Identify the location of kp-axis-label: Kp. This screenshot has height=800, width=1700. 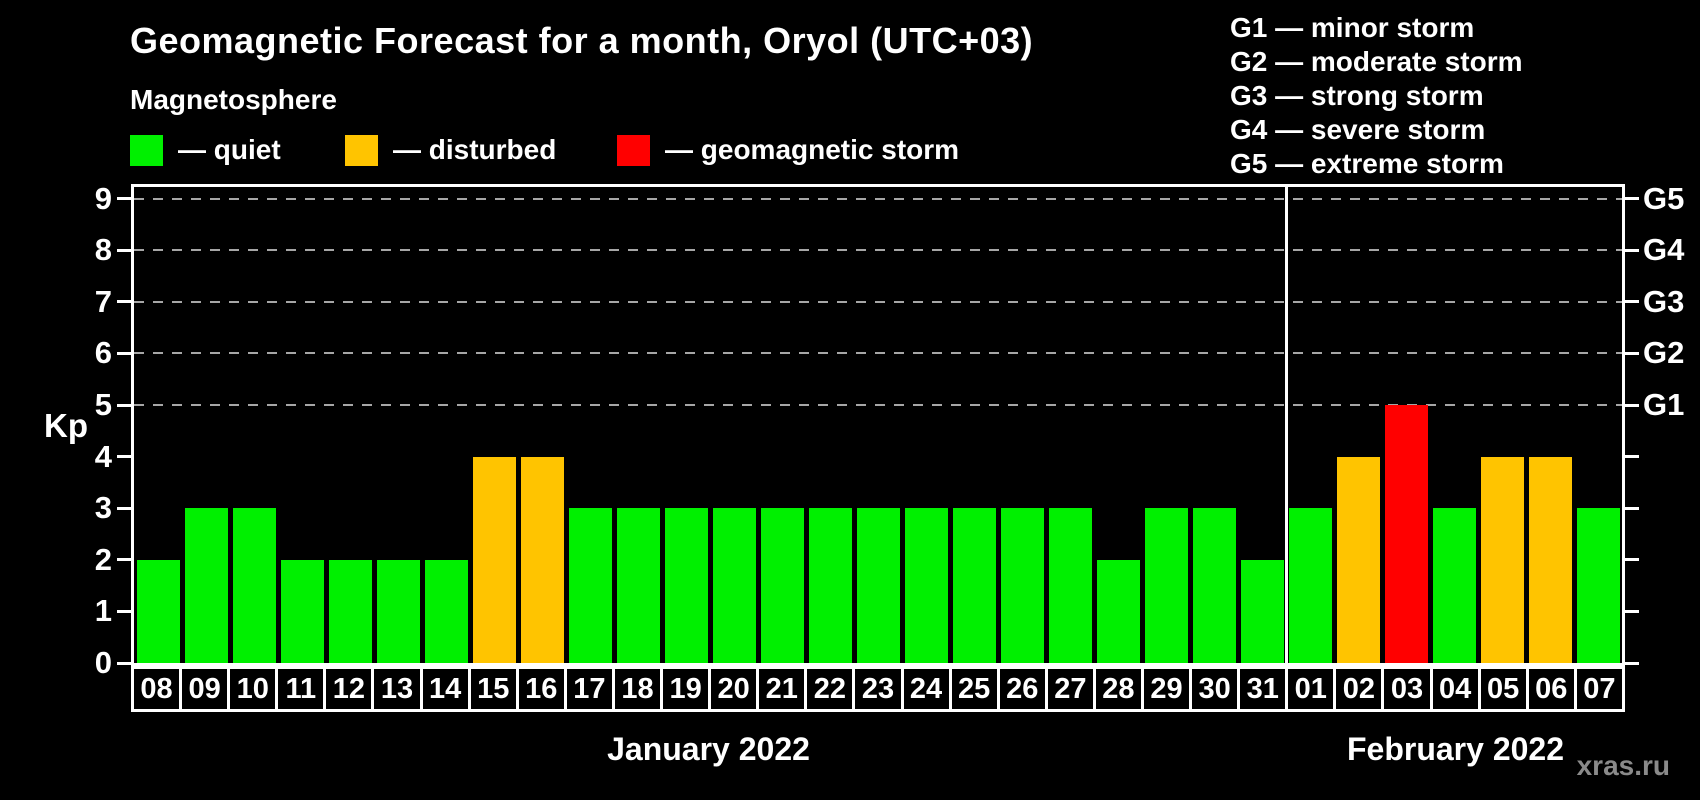
(66, 425).